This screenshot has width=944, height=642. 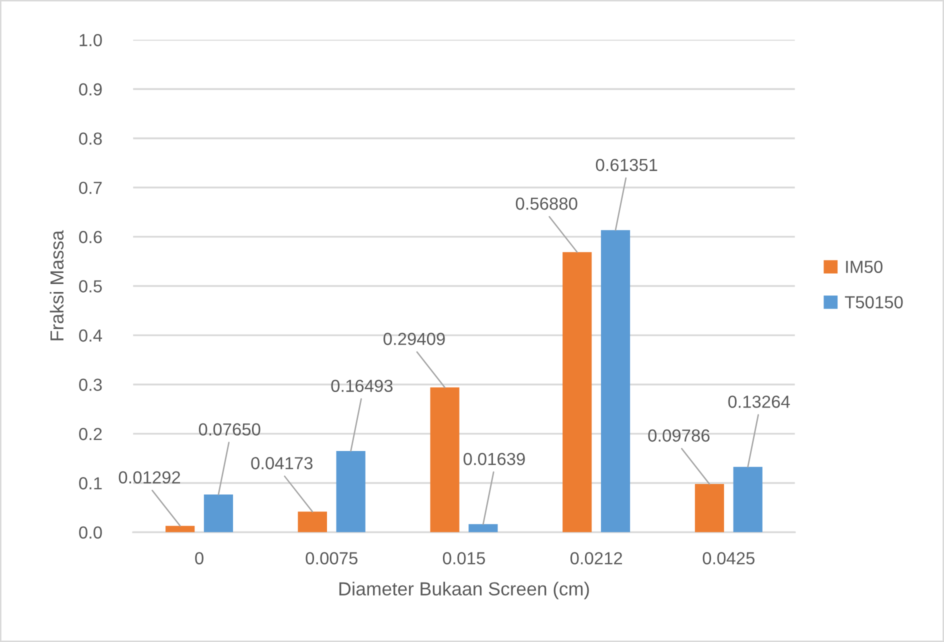 I want to click on legend-label: T50150, so click(x=873, y=302).